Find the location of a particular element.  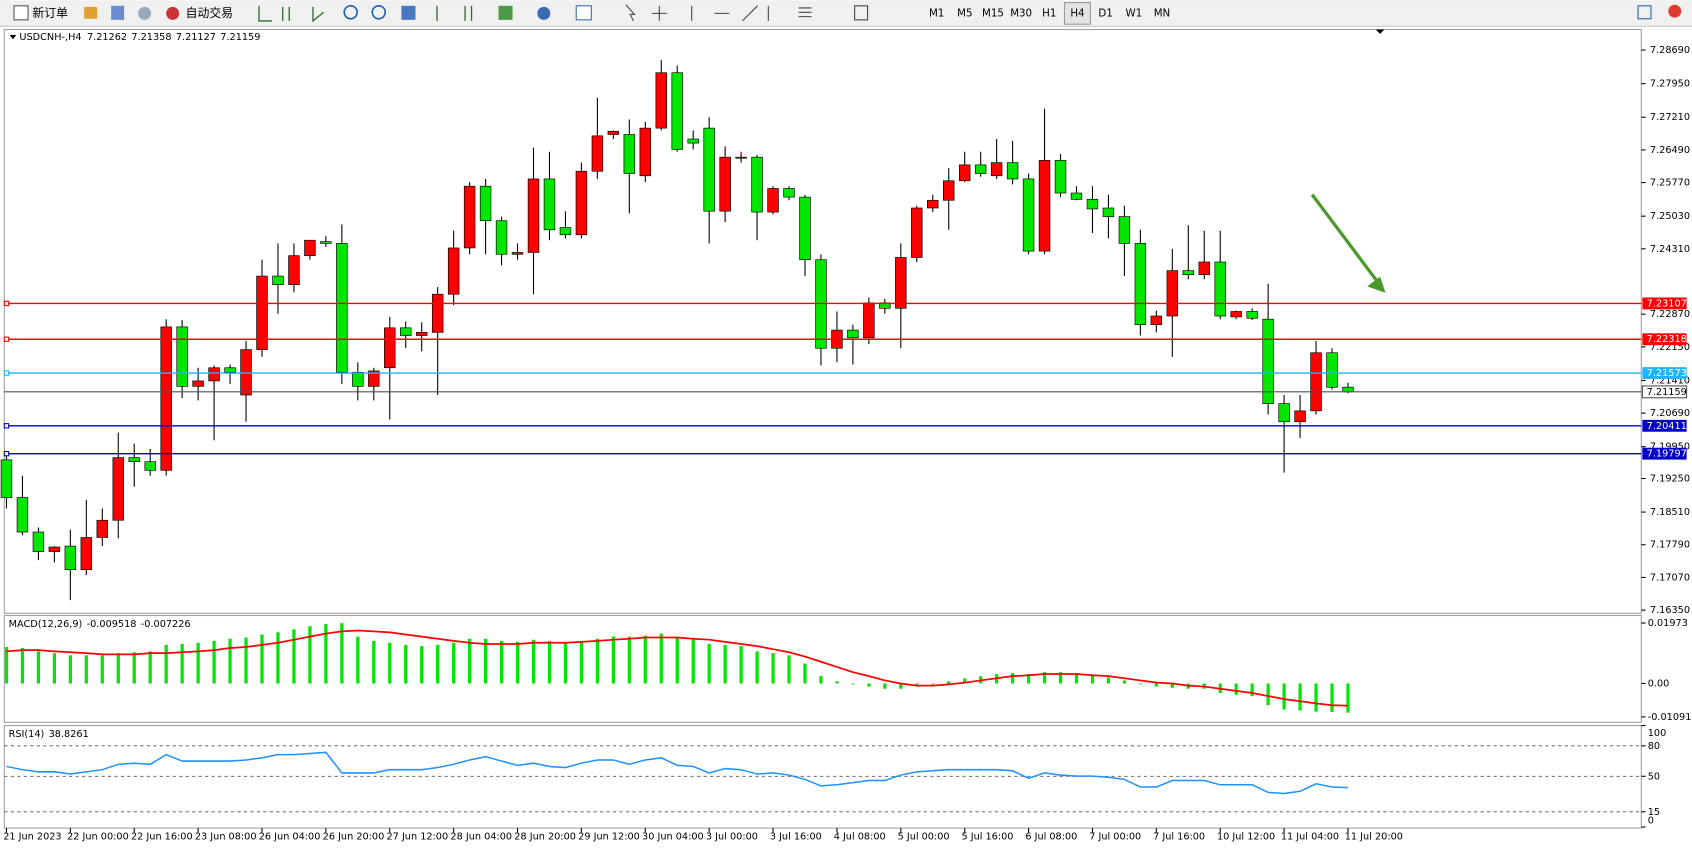

timeframe-button: MN is located at coordinates (1162, 13).